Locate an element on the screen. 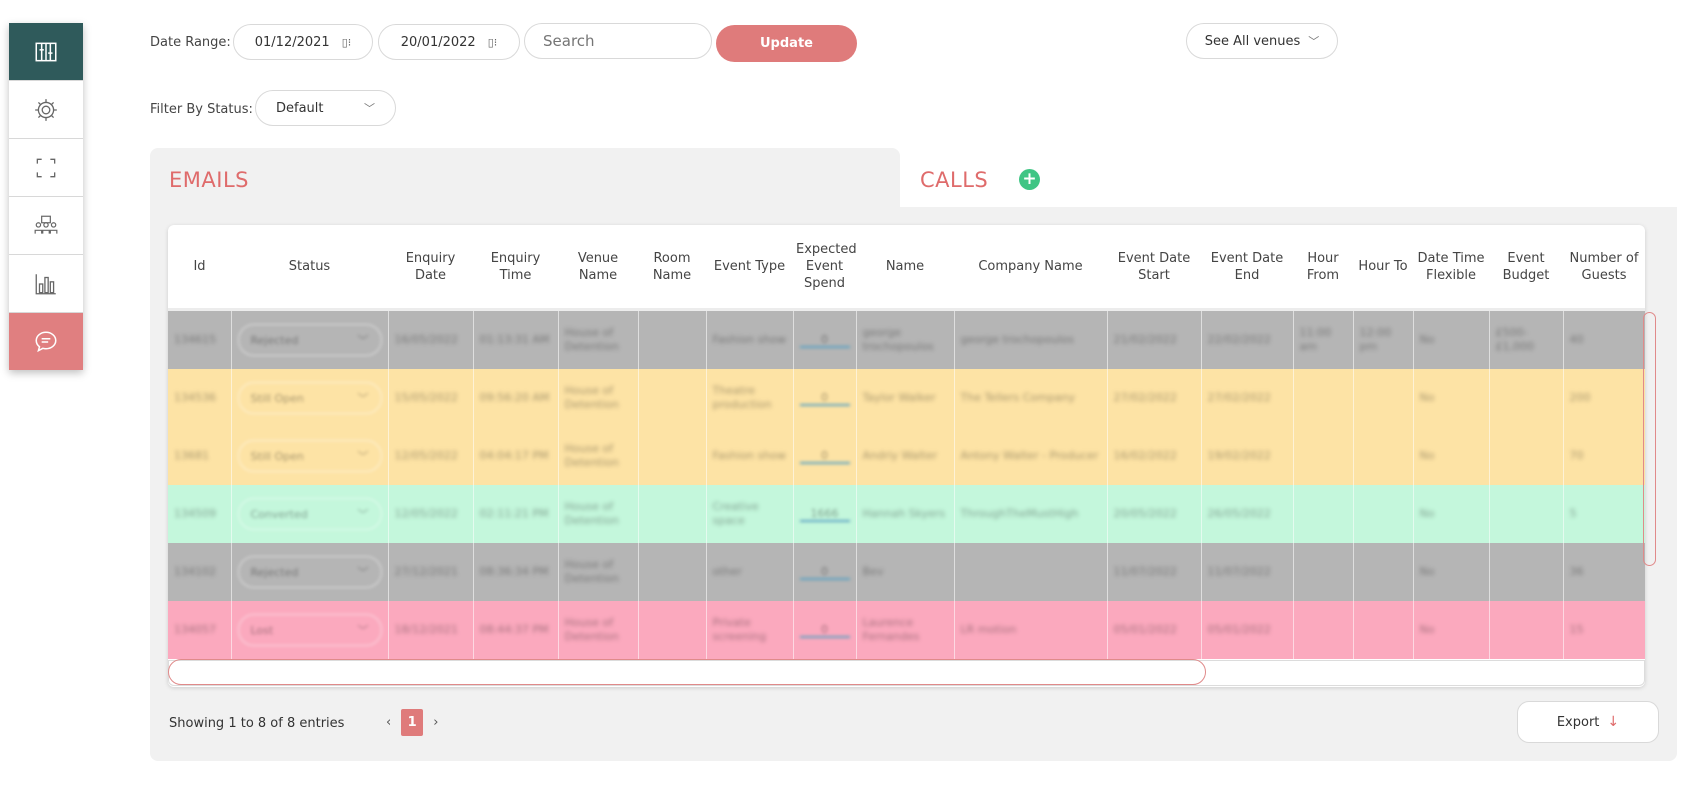 This screenshot has height=789, width=1687. horizontal-scrollbar is located at coordinates (687, 672).